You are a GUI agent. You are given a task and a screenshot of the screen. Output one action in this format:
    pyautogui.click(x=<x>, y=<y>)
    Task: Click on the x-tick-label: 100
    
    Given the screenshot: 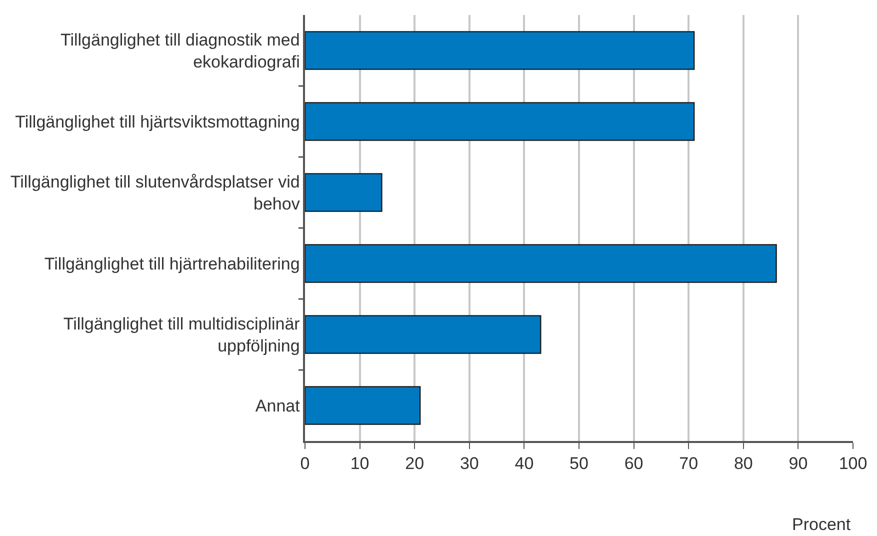 What is the action you would take?
    pyautogui.click(x=853, y=464)
    